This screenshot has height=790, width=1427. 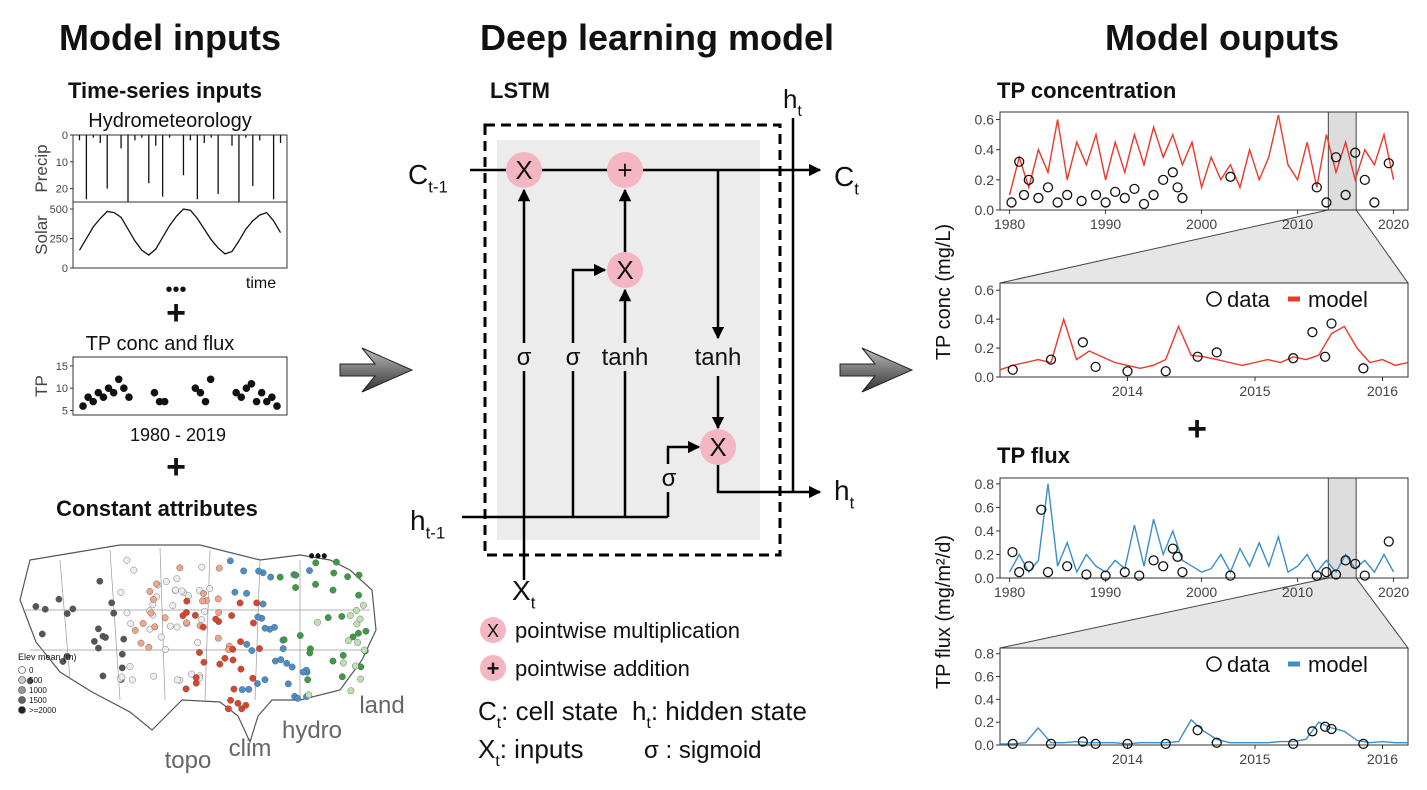 I want to click on y-tick-label: 10, so click(x=62, y=163).